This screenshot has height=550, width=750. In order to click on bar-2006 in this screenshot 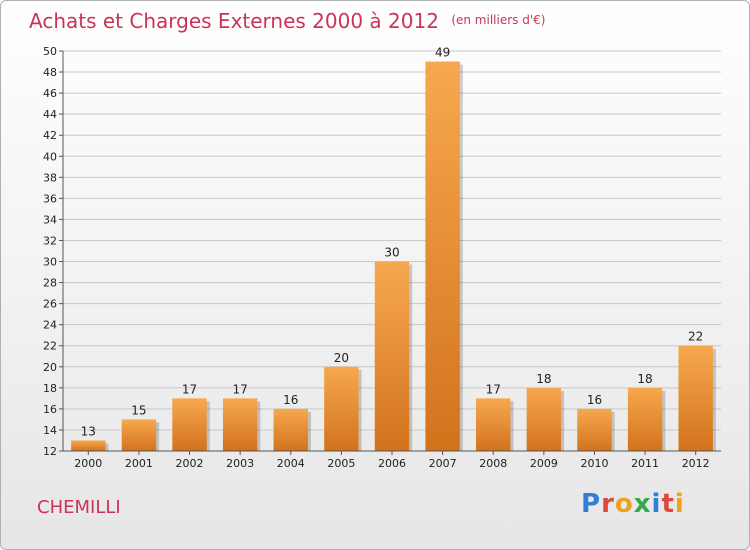, I will do `click(392, 356)`.